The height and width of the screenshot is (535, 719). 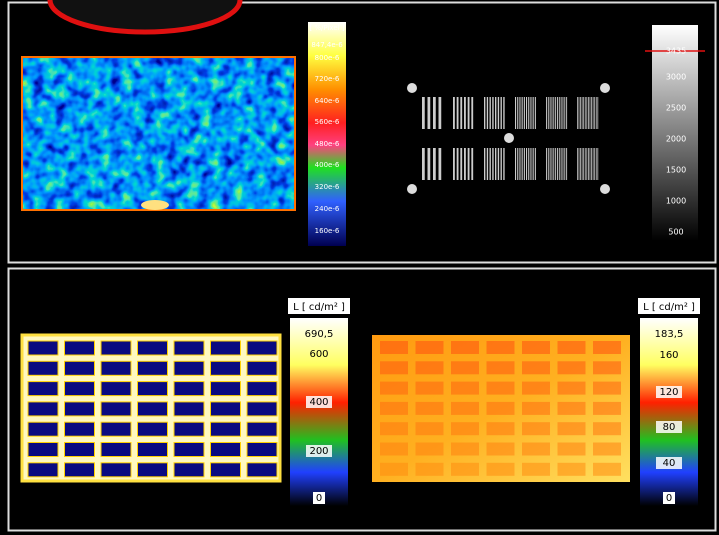 I want to click on scale-label: 200, so click(x=318, y=451).